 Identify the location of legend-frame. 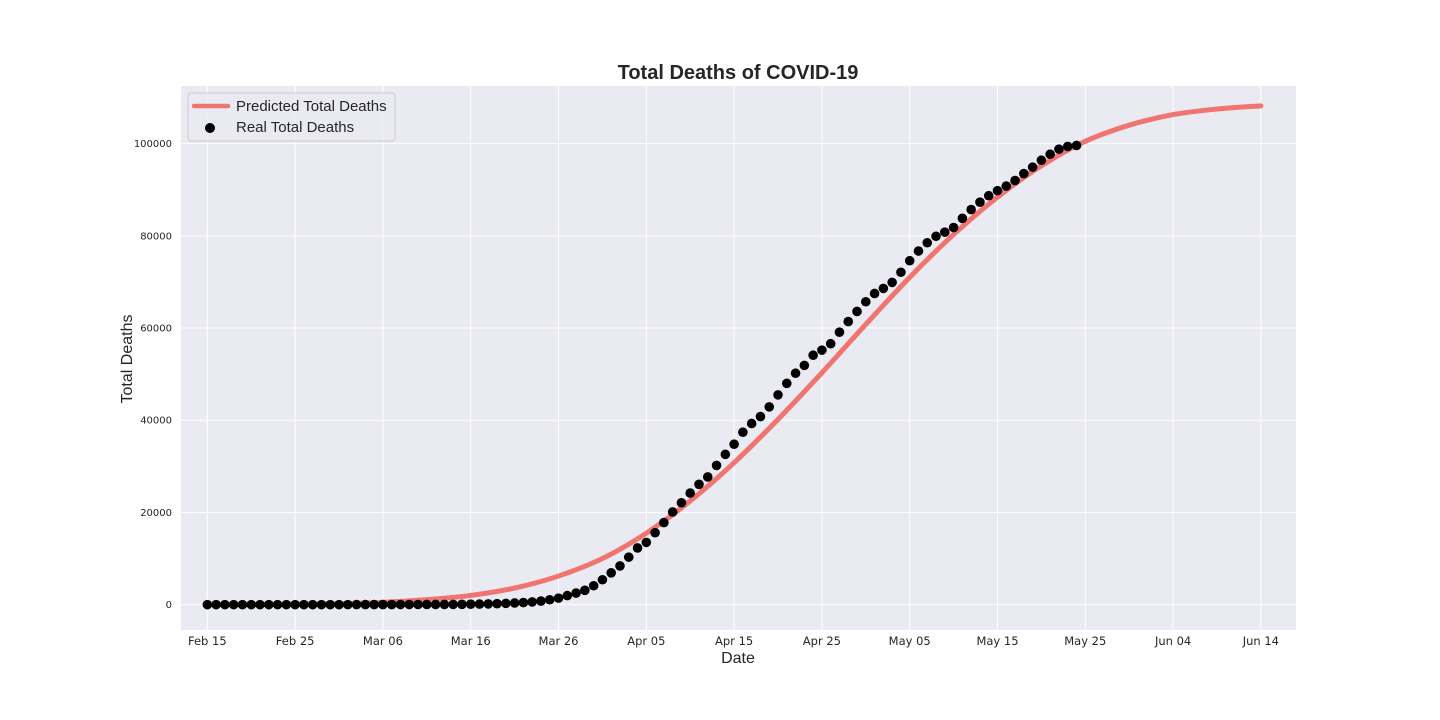
(291, 117).